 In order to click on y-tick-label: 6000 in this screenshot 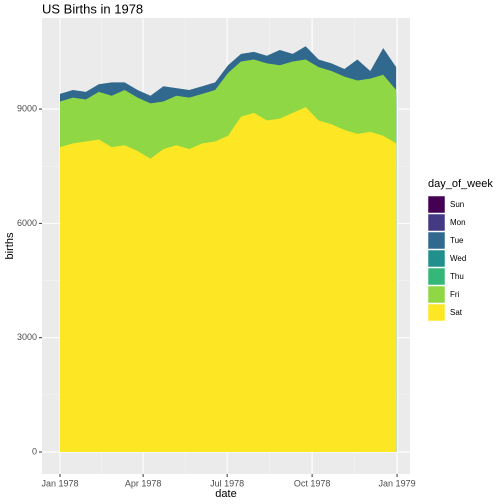, I will do `click(27, 223)`.